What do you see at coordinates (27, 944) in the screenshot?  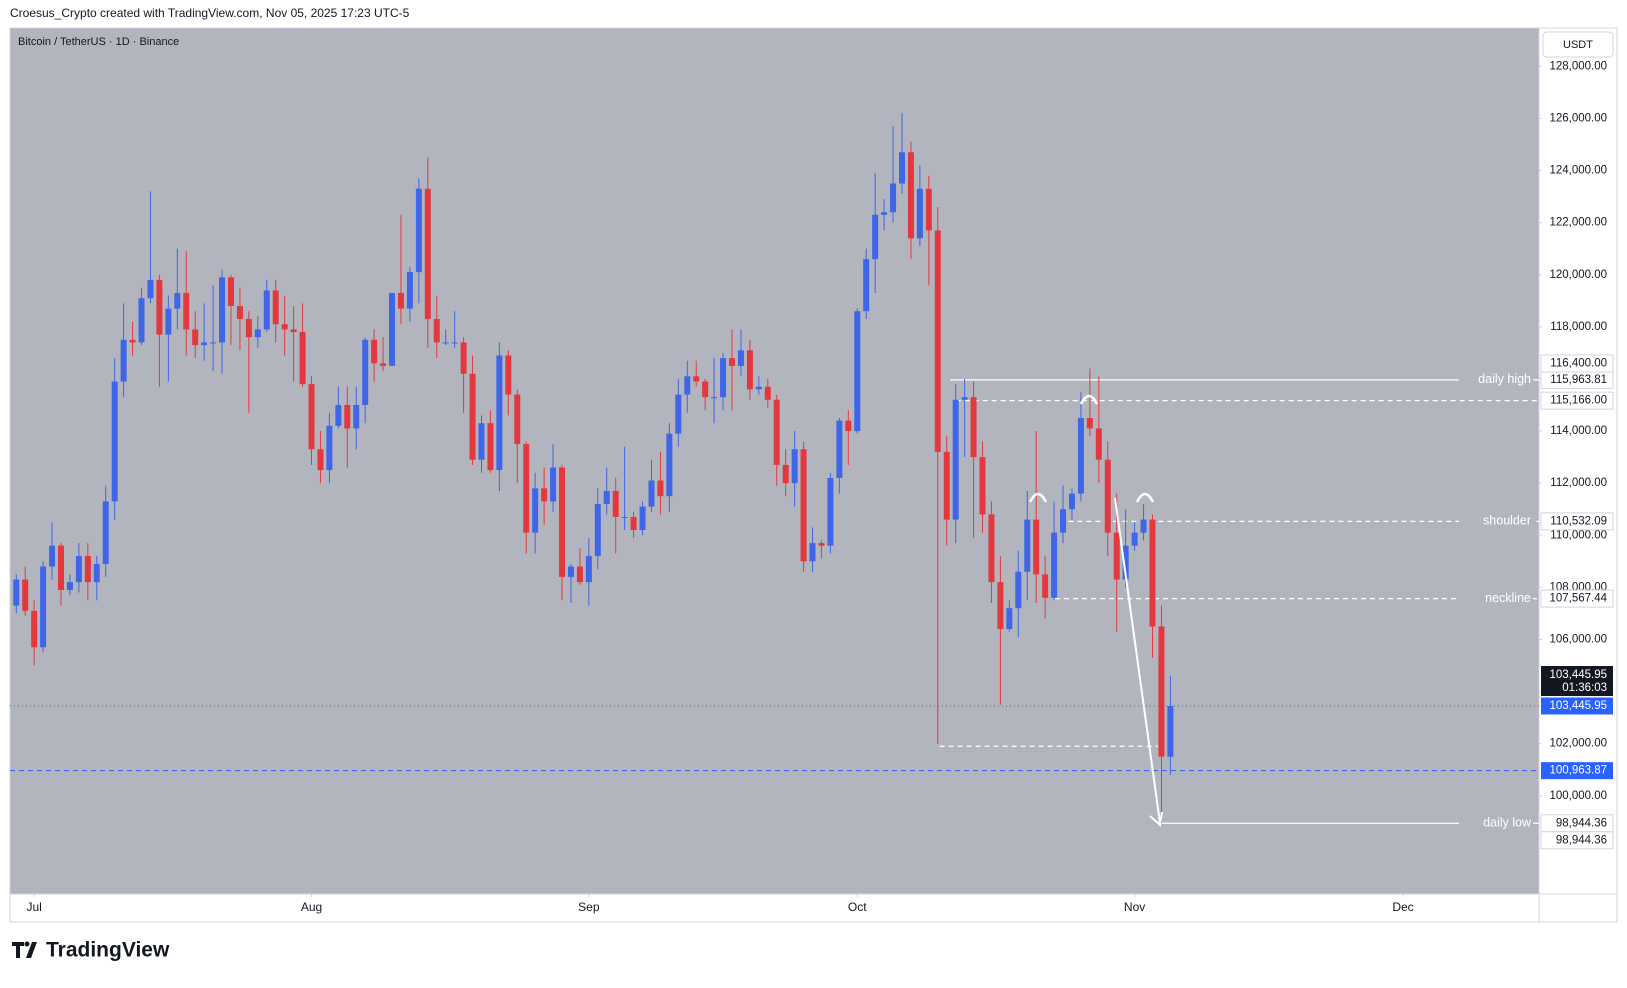 I see `logo-dot` at bounding box center [27, 944].